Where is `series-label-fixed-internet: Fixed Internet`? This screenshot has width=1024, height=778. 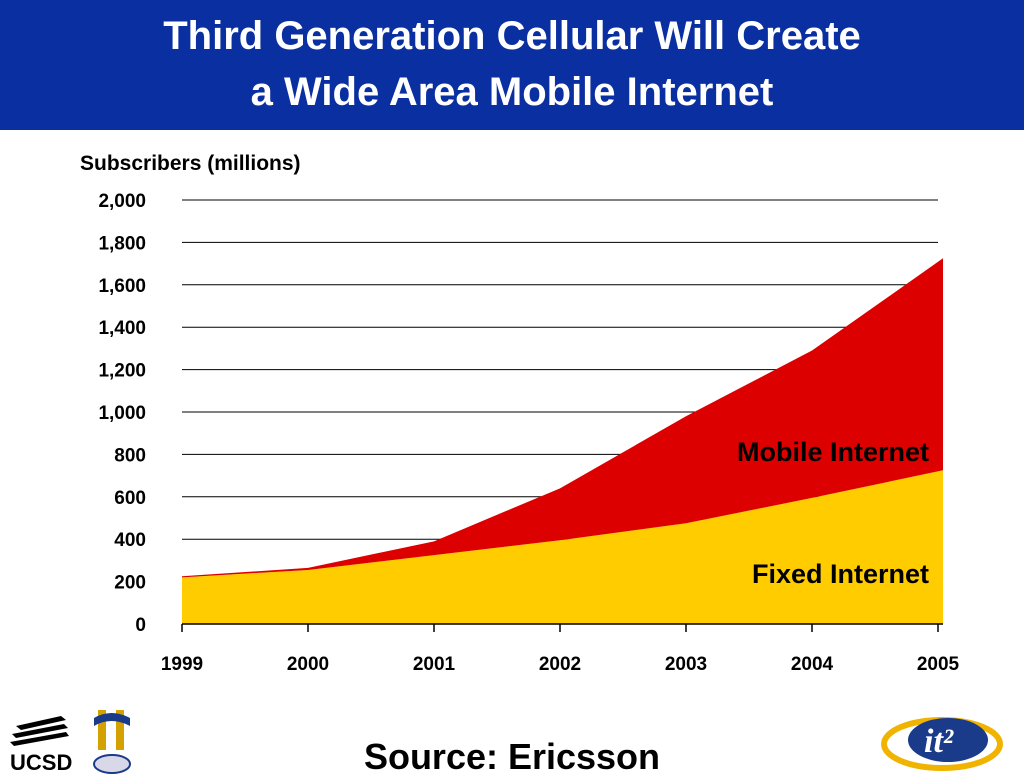 series-label-fixed-internet: Fixed Internet is located at coordinates (840, 574).